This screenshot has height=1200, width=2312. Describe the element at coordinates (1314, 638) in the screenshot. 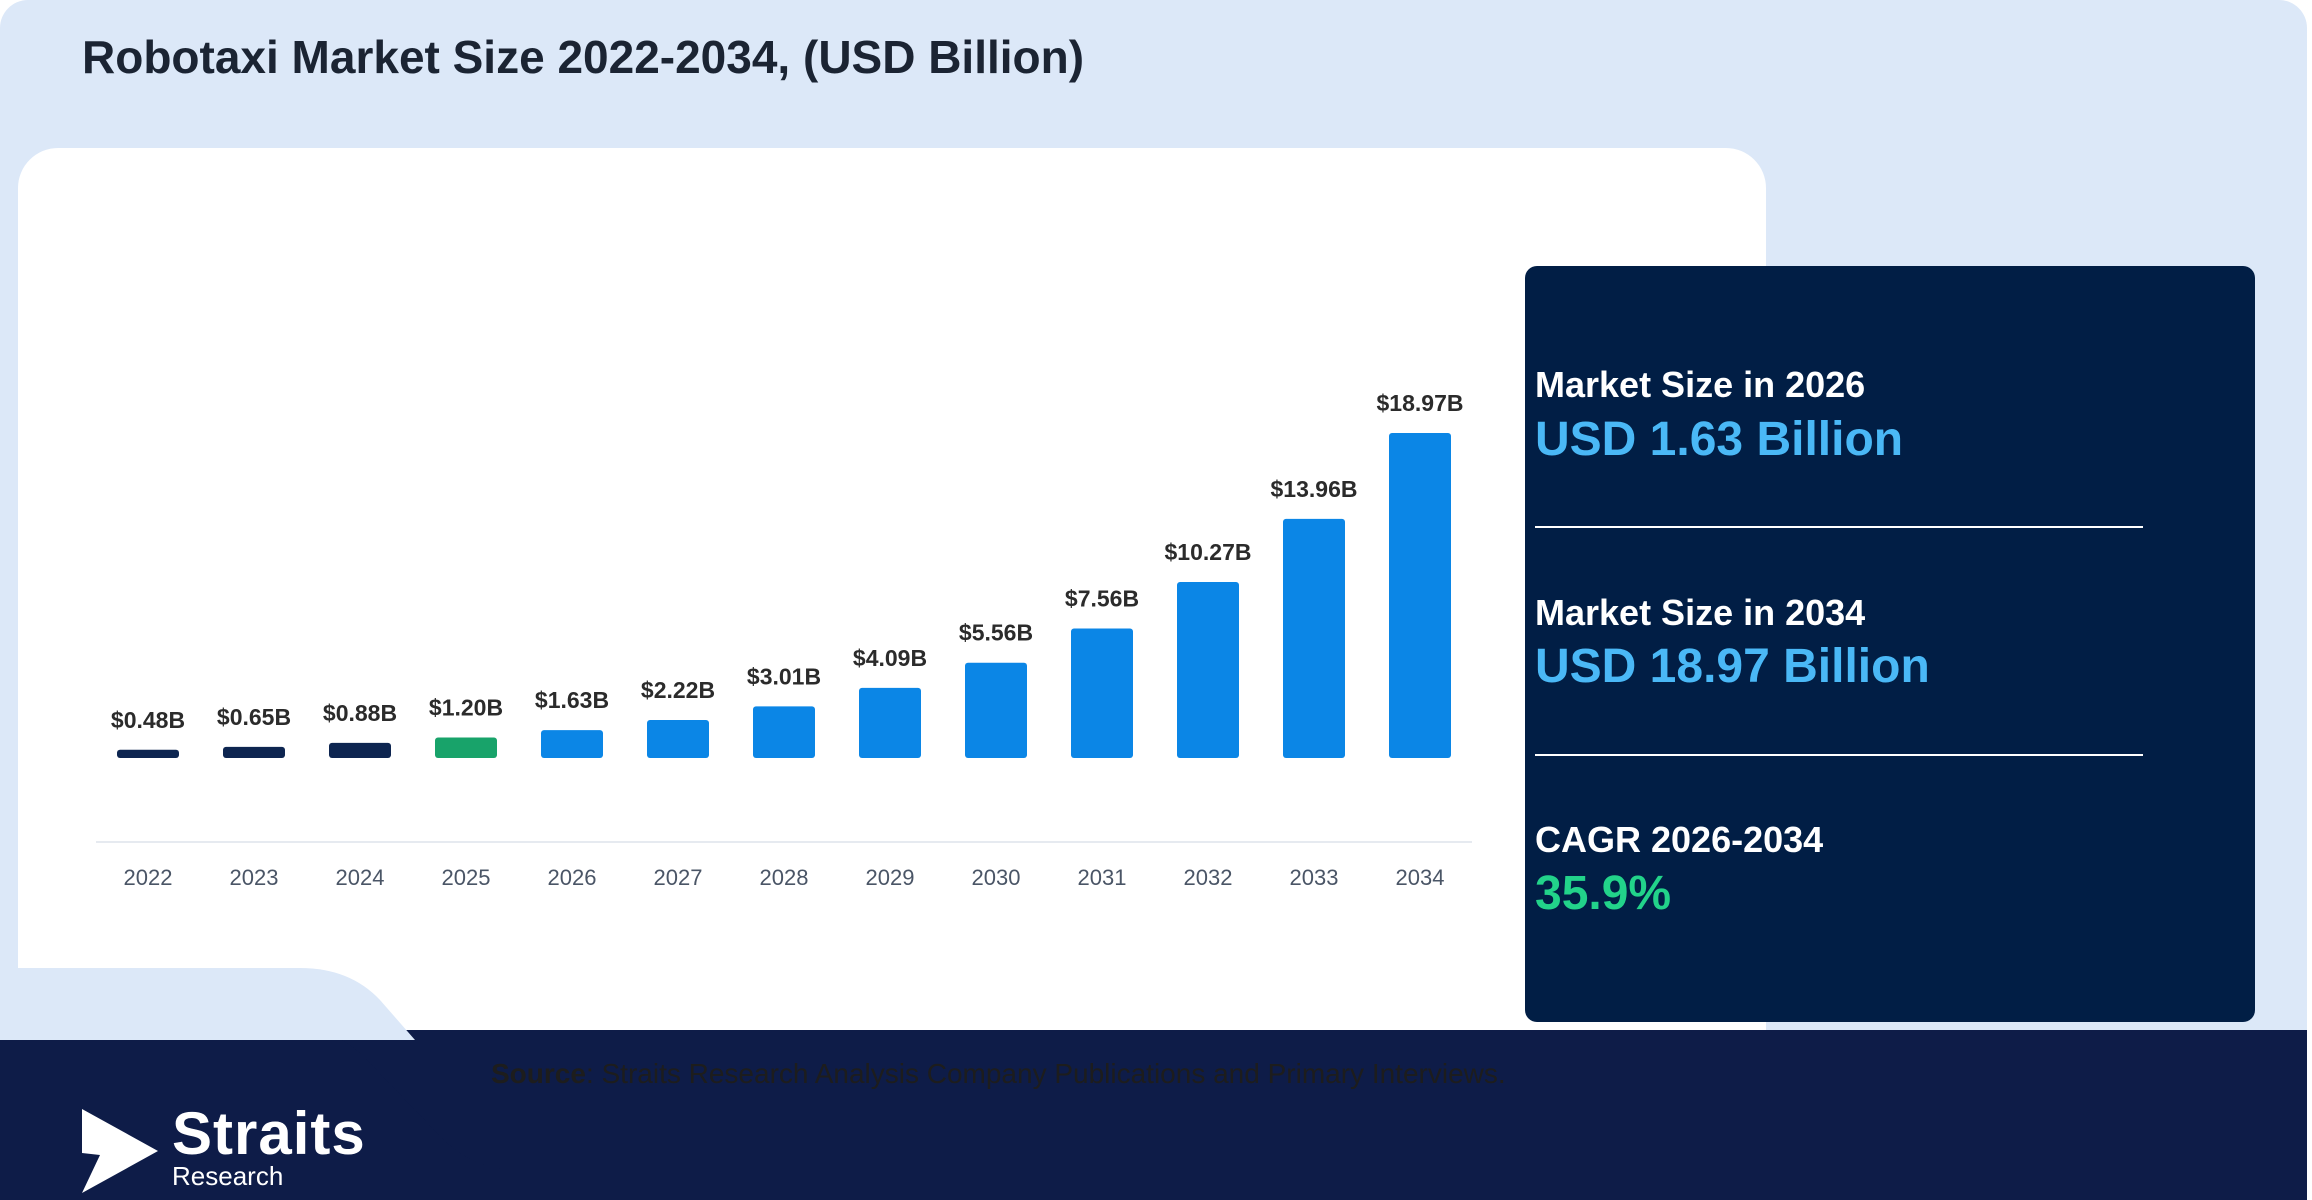

I see `bar-2033` at that location.